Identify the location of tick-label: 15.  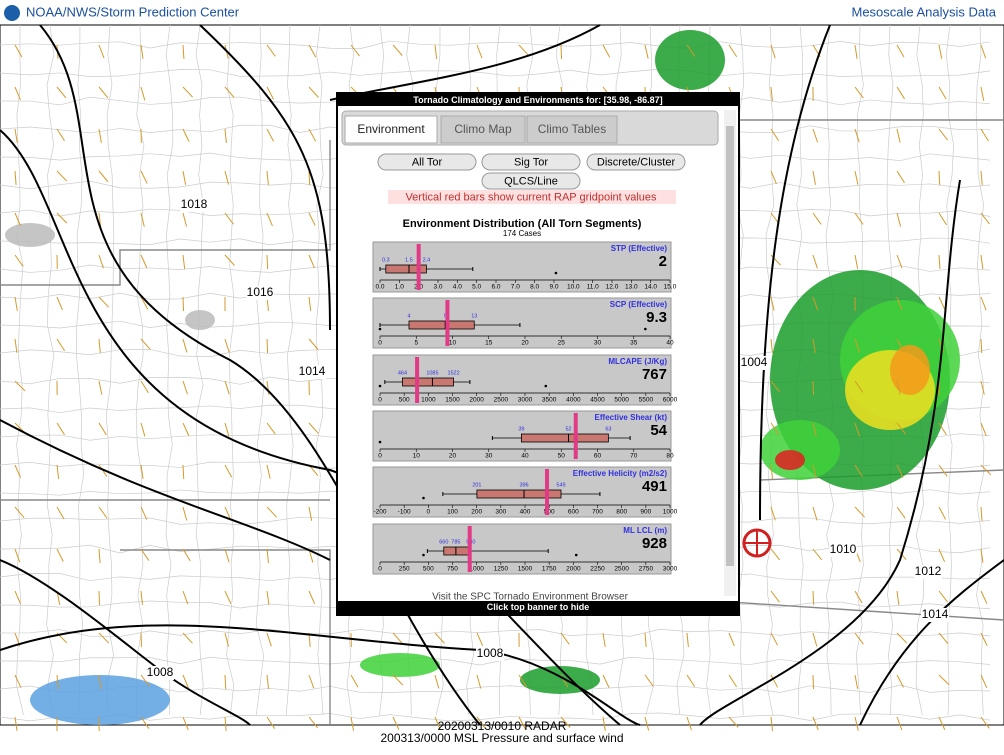
(489, 343).